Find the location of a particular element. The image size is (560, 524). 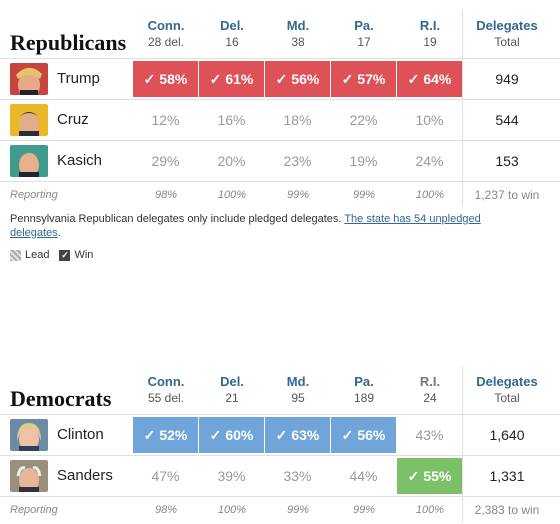

result-cell: 22% is located at coordinates (363, 120).